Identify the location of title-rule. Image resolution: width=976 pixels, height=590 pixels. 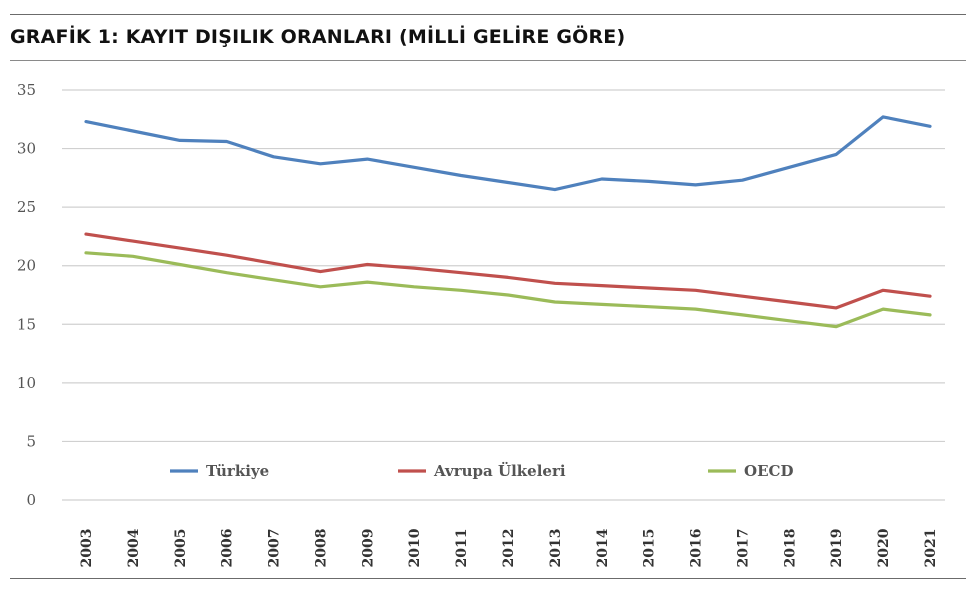
(488, 60).